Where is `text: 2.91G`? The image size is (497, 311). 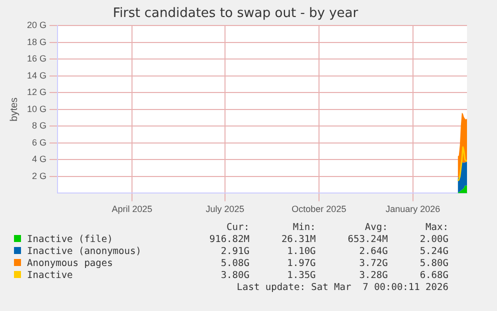 text: 2.91G is located at coordinates (235, 252).